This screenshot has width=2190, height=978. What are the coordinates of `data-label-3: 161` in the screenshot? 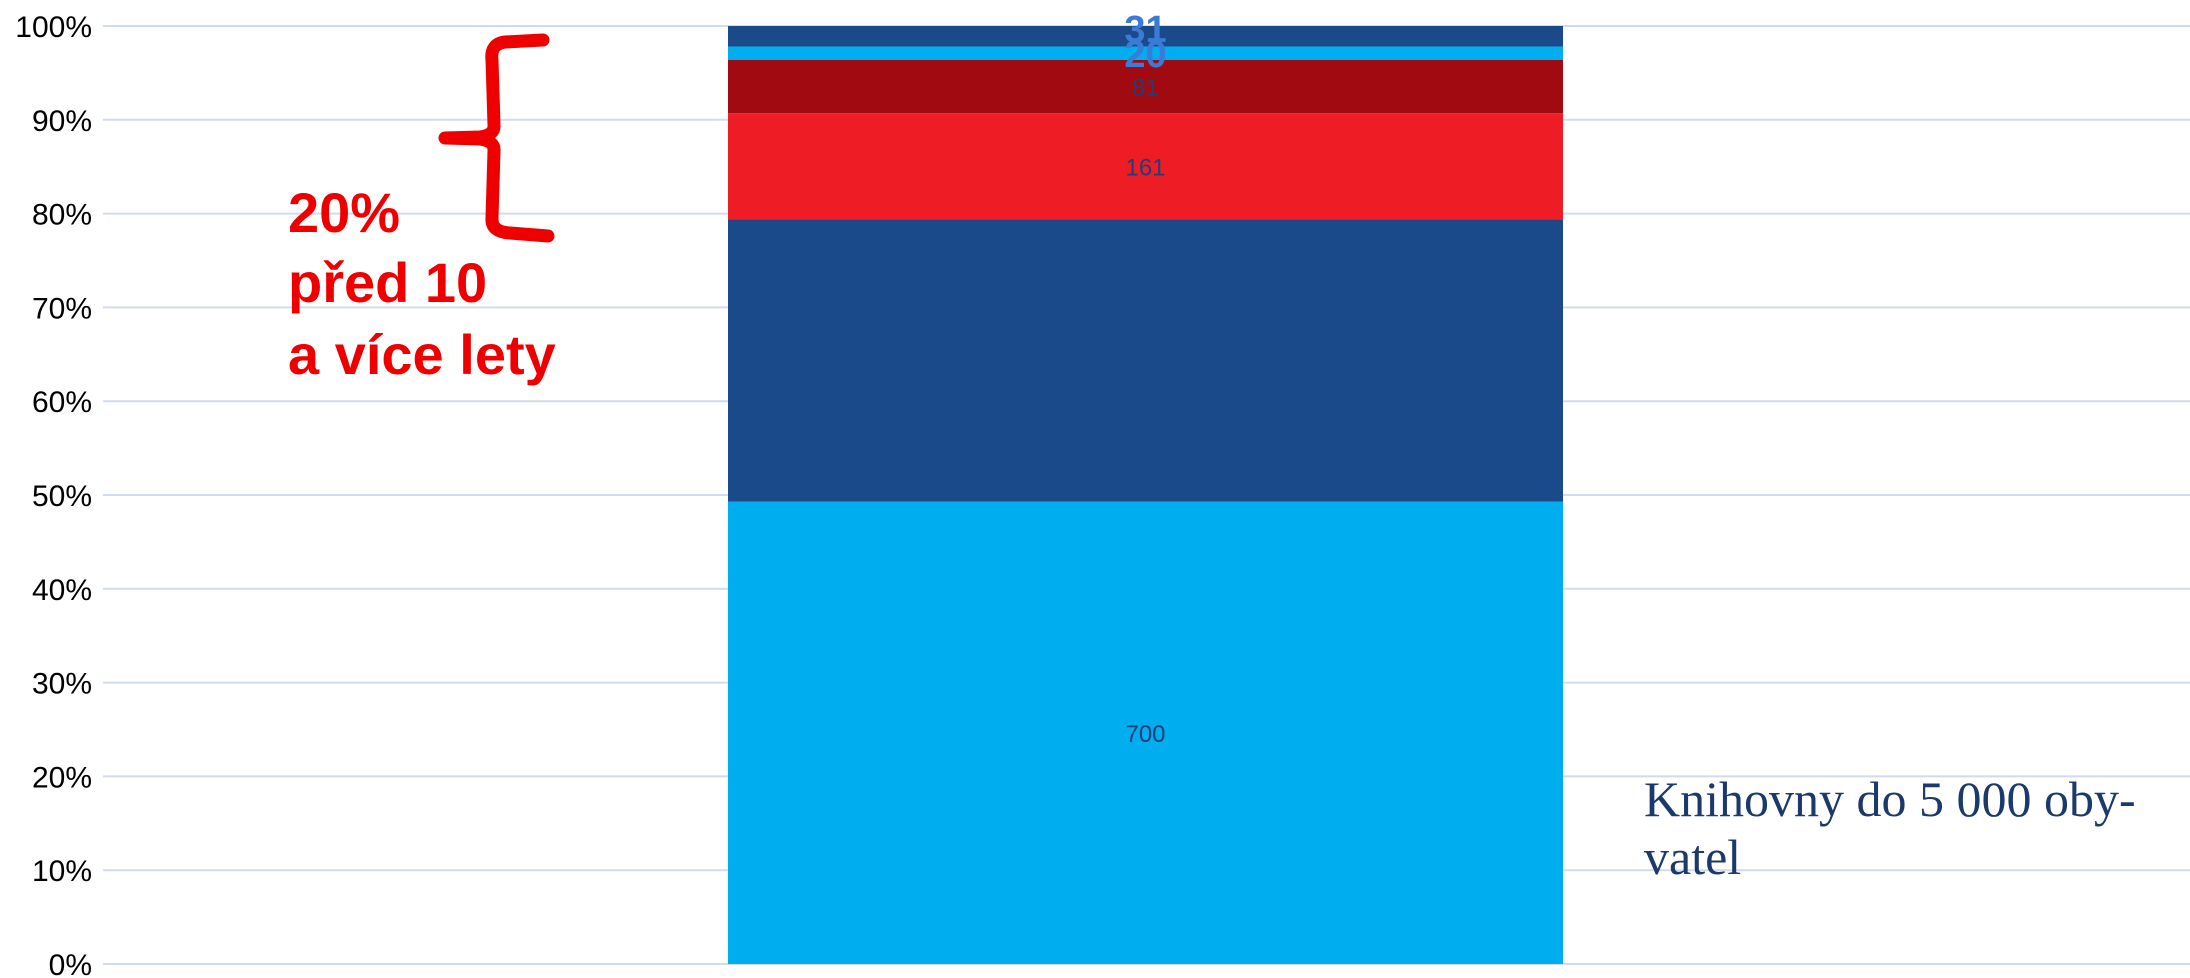 It's located at (1145, 167).